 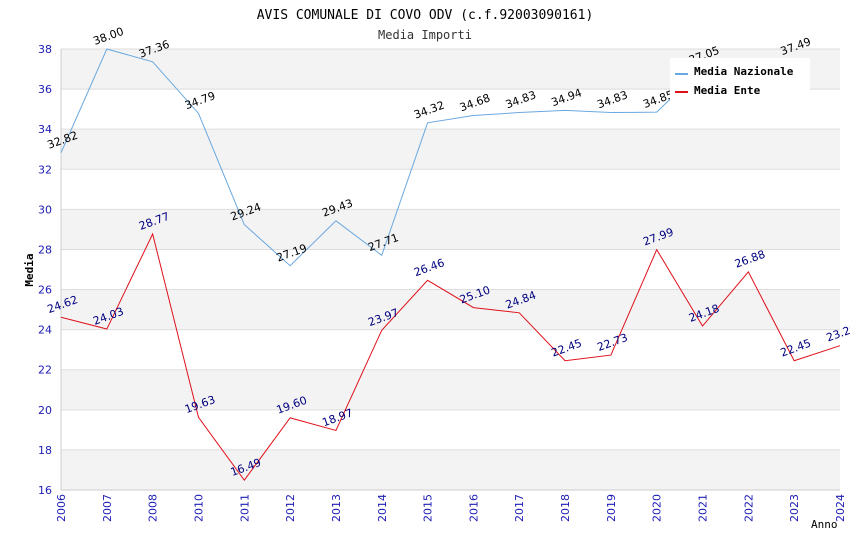 I want to click on data-label: 26.88, so click(x=750, y=259).